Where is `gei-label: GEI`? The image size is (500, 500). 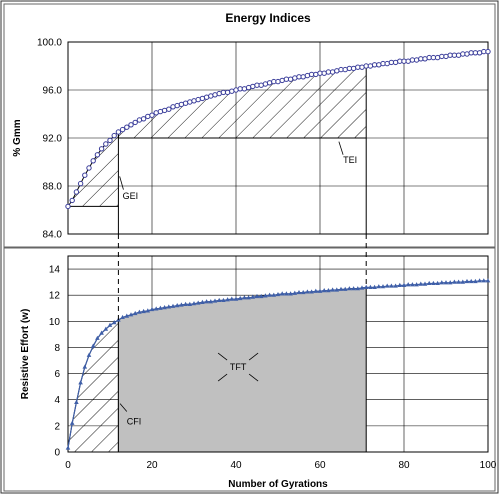 gei-label: GEI is located at coordinates (131, 196).